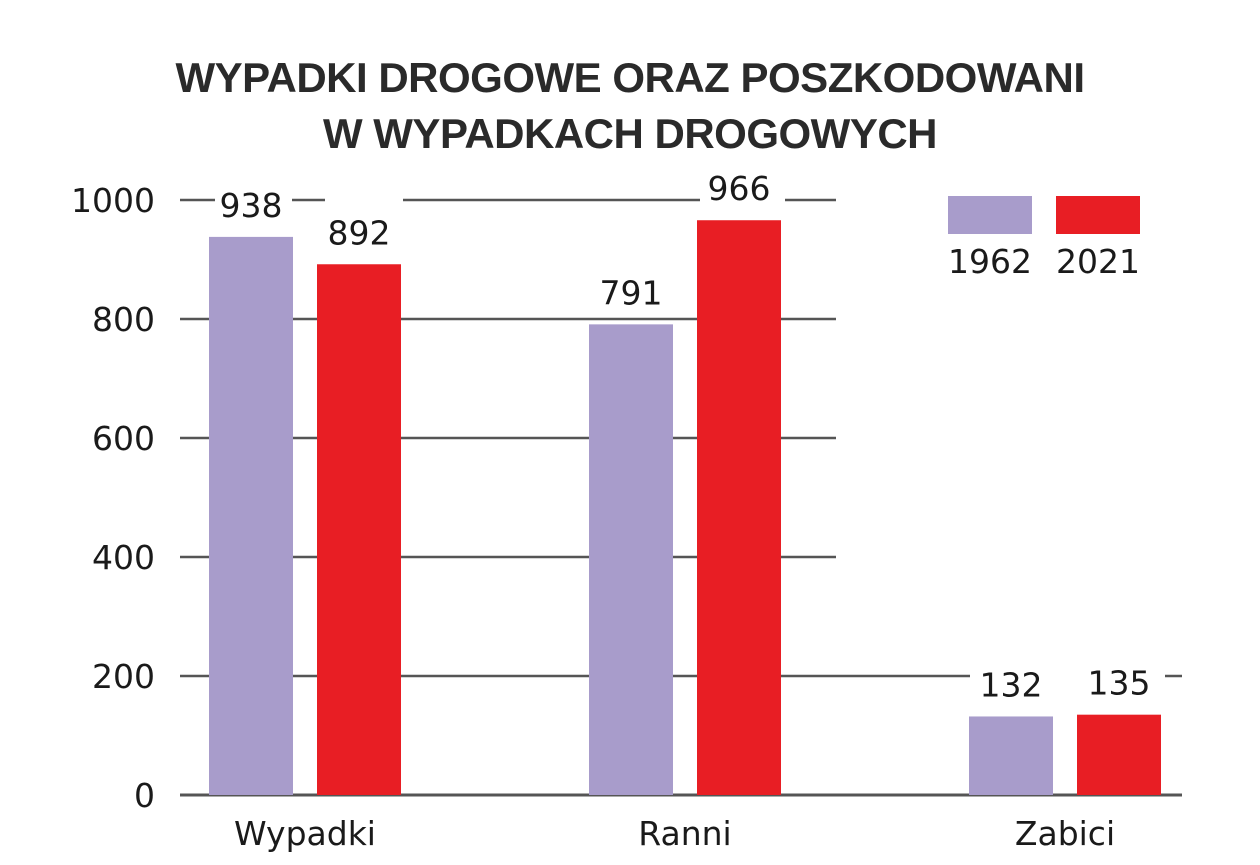  What do you see at coordinates (1119, 754) in the screenshot?
I see `bar-zabici-2021` at bounding box center [1119, 754].